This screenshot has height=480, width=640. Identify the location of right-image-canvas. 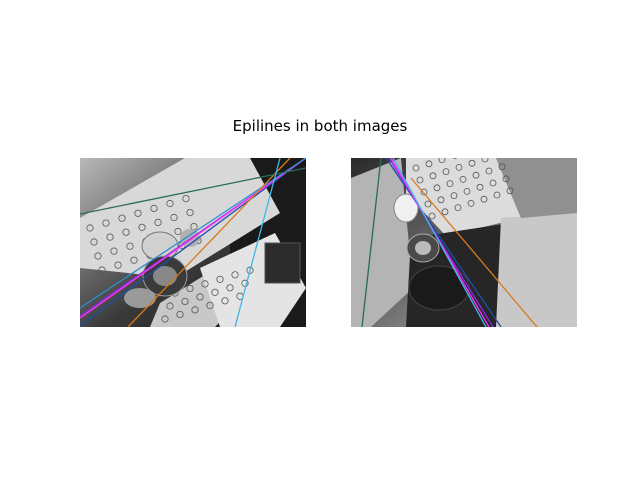
(464, 242).